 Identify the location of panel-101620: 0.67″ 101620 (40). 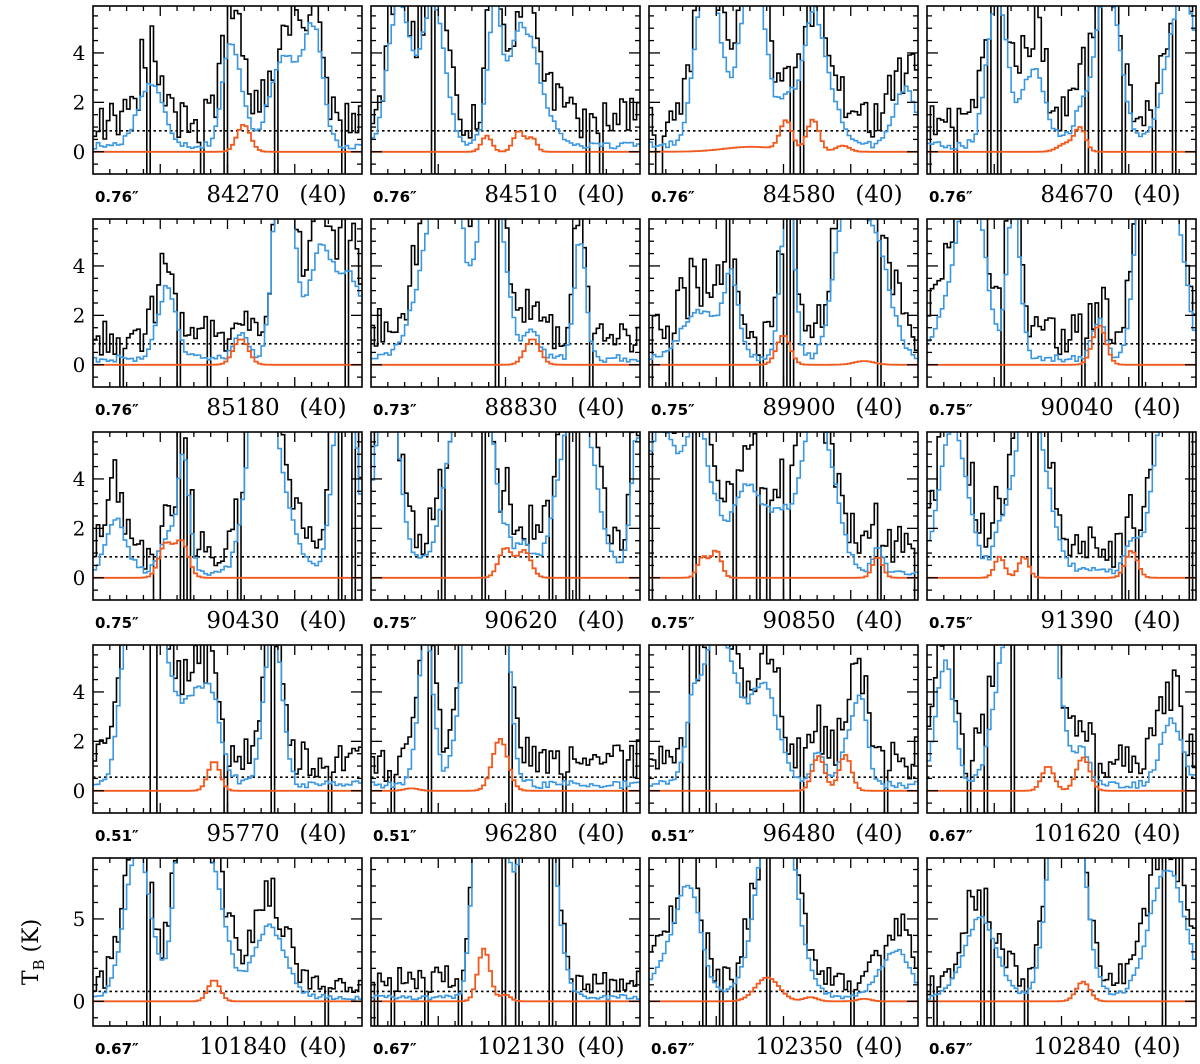
(1061, 745).